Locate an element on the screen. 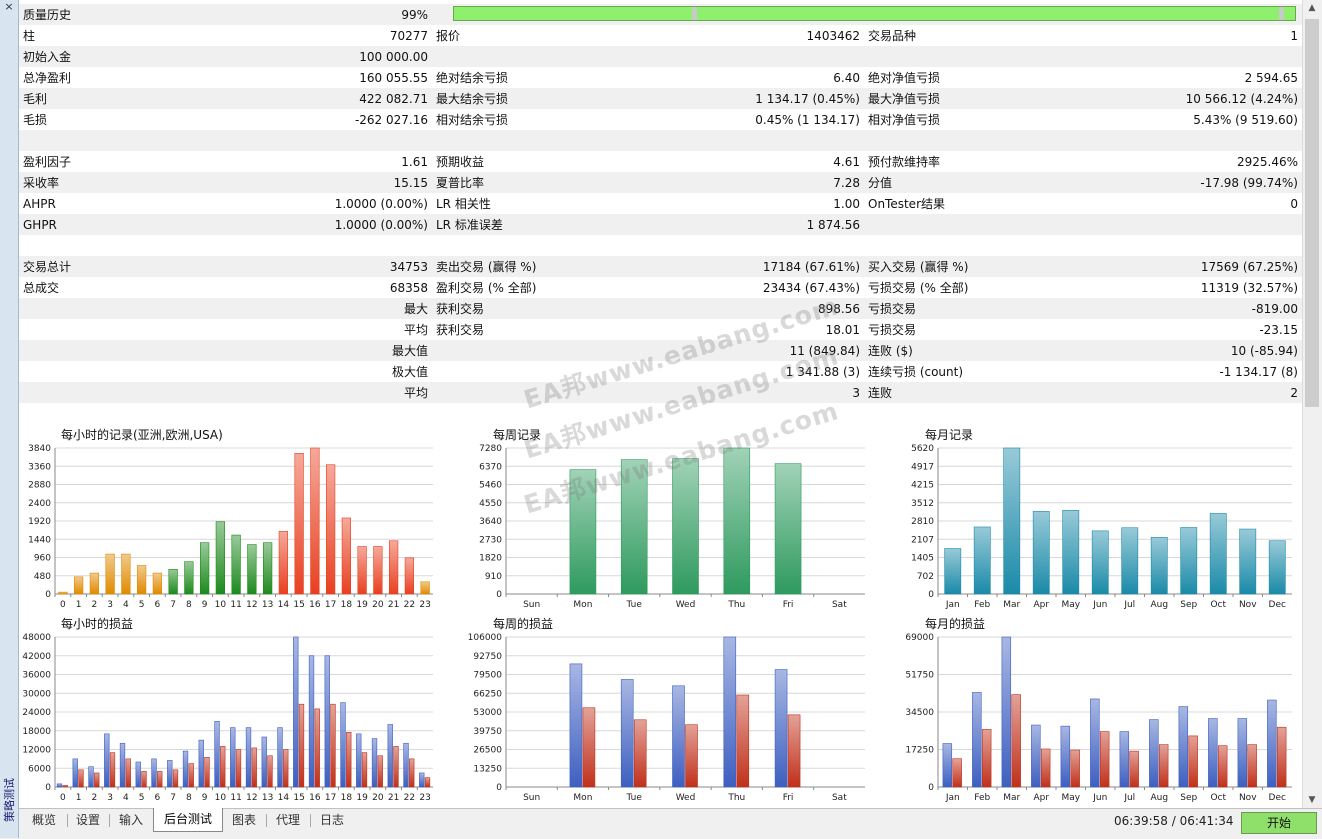 The image size is (1322, 839). x-tick-label: 18 is located at coordinates (347, 605).